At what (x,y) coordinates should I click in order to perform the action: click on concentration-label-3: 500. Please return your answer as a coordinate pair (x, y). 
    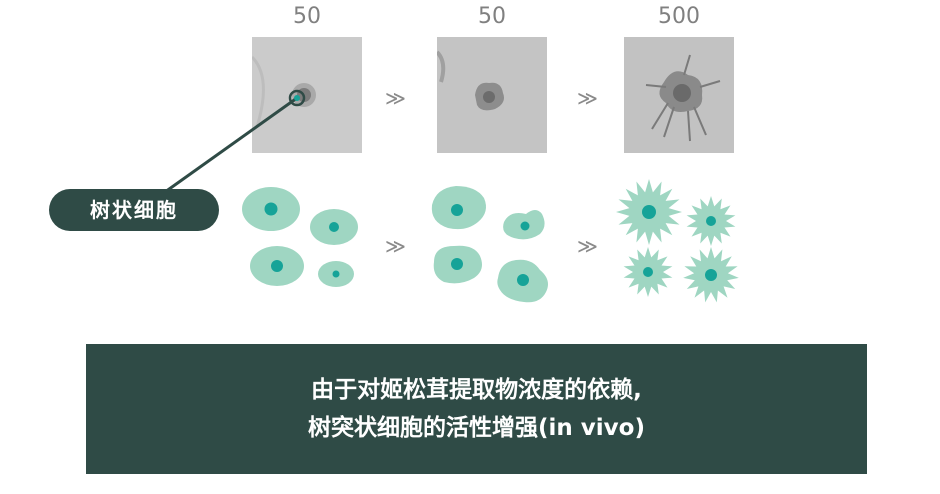
    Looking at the image, I should click on (679, 16).